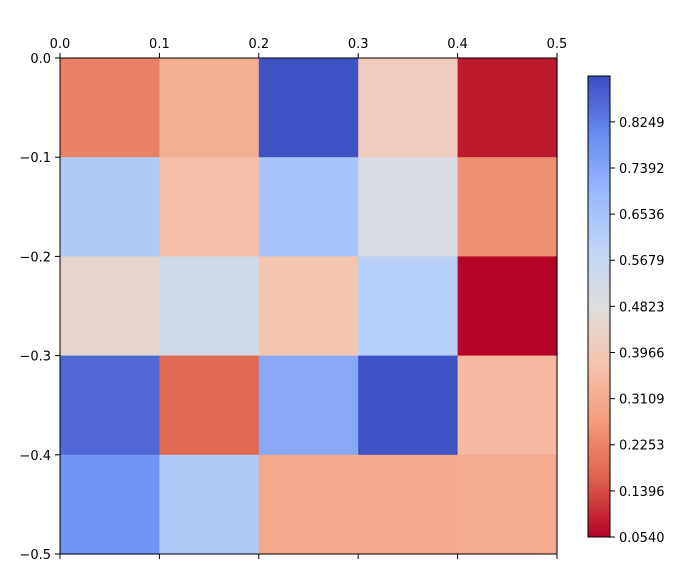 The width and height of the screenshot is (683, 581). What do you see at coordinates (457, 44) in the screenshot?
I see `x-tick-label: 0.4` at bounding box center [457, 44].